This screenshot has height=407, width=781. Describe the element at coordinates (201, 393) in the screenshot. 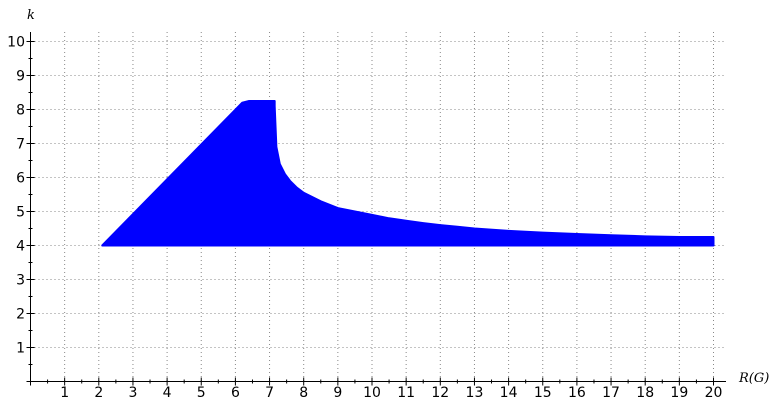

I see `x-tick-label-5: 5` at that location.